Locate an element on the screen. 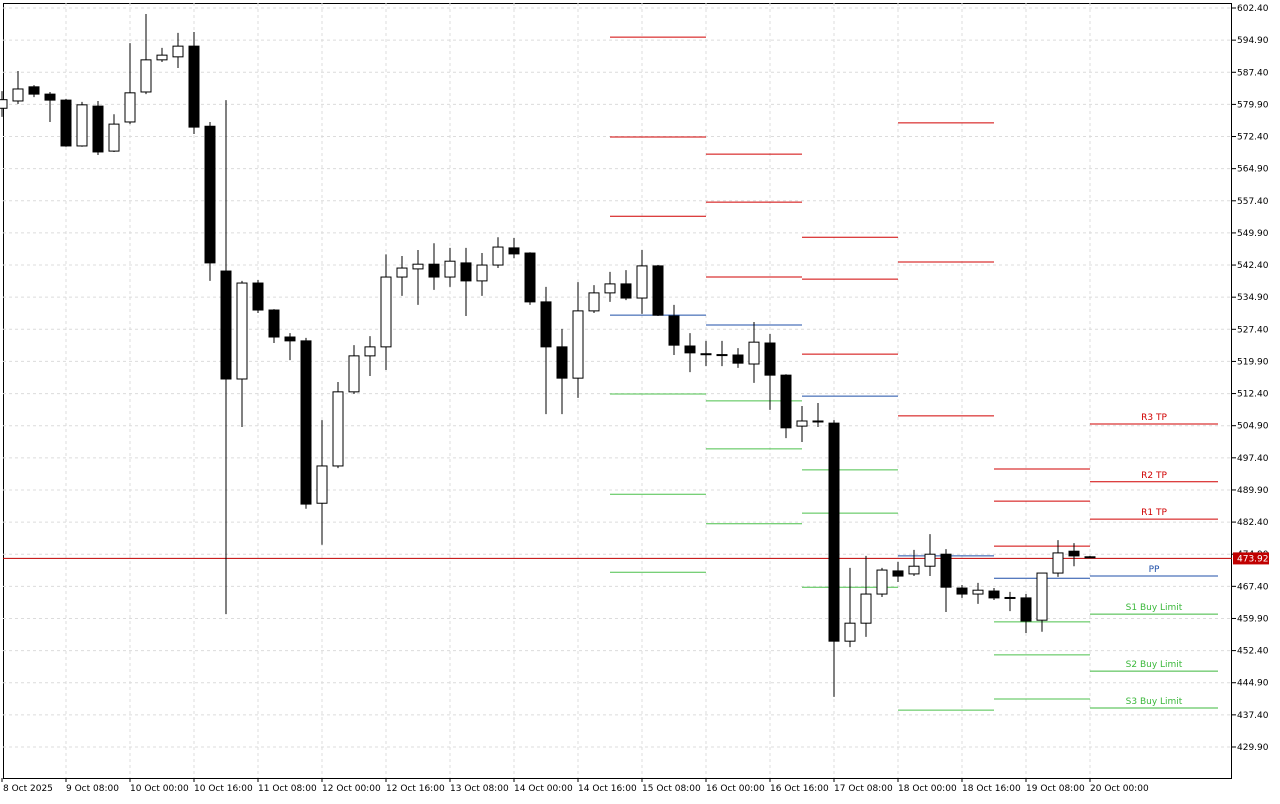  x-tick-label: 12 Oct 00:00 is located at coordinates (351, 789).